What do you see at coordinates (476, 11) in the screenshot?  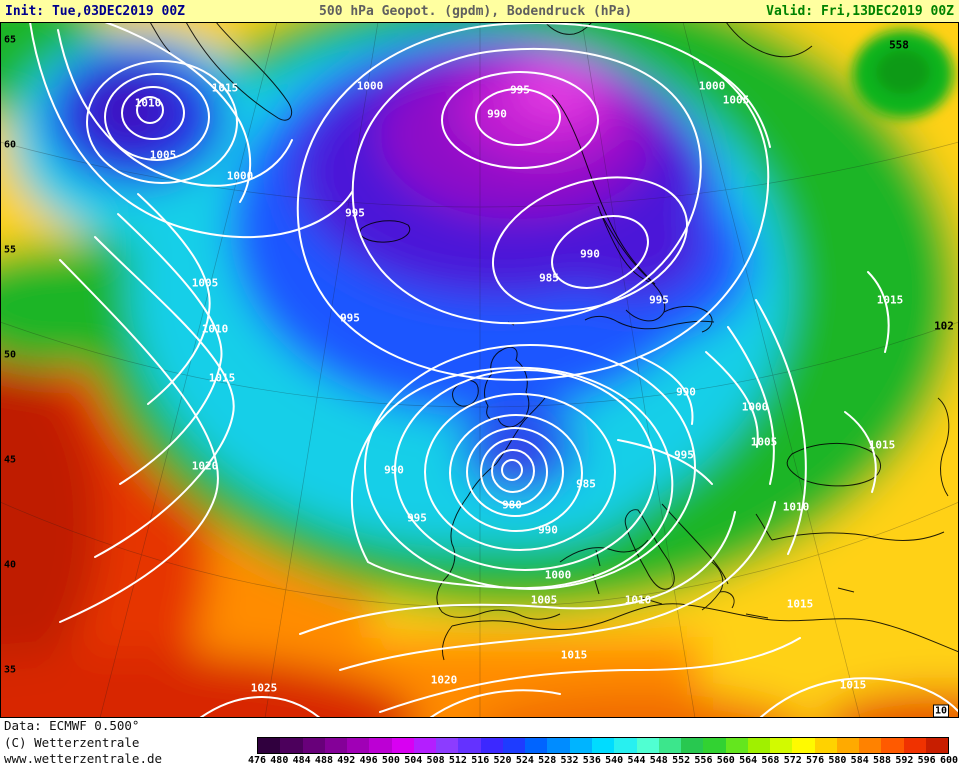 I see `map-title: 500 hPa Geopot. (gpdm), Bodendruck (hPa)` at bounding box center [476, 11].